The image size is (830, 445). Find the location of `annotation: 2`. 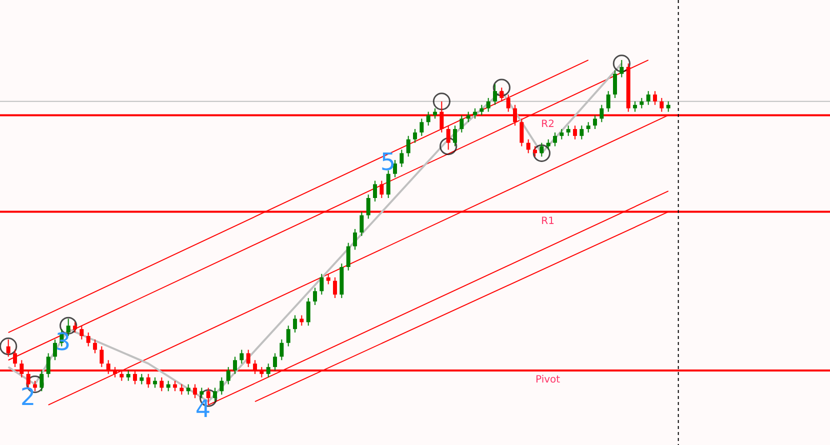

annotation: 2 is located at coordinates (28, 397).